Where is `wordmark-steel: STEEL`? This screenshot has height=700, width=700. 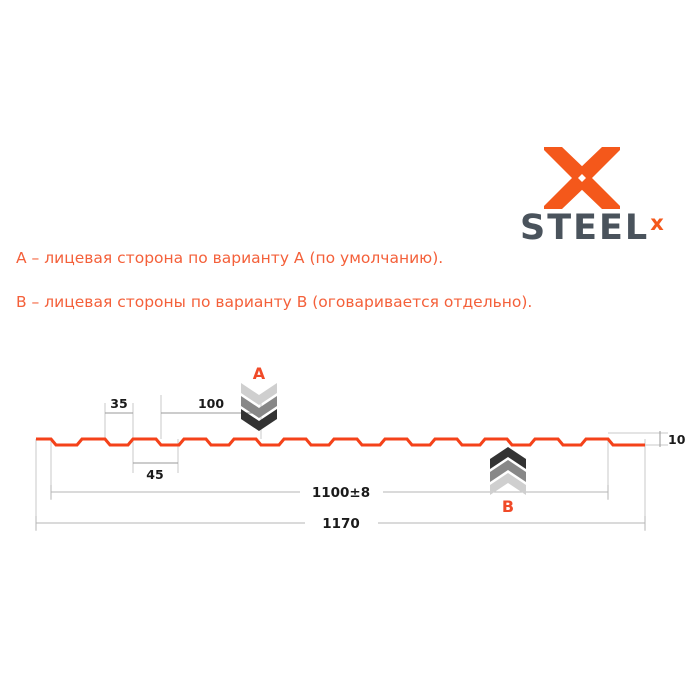 wordmark-steel: STEEL is located at coordinates (585, 228).